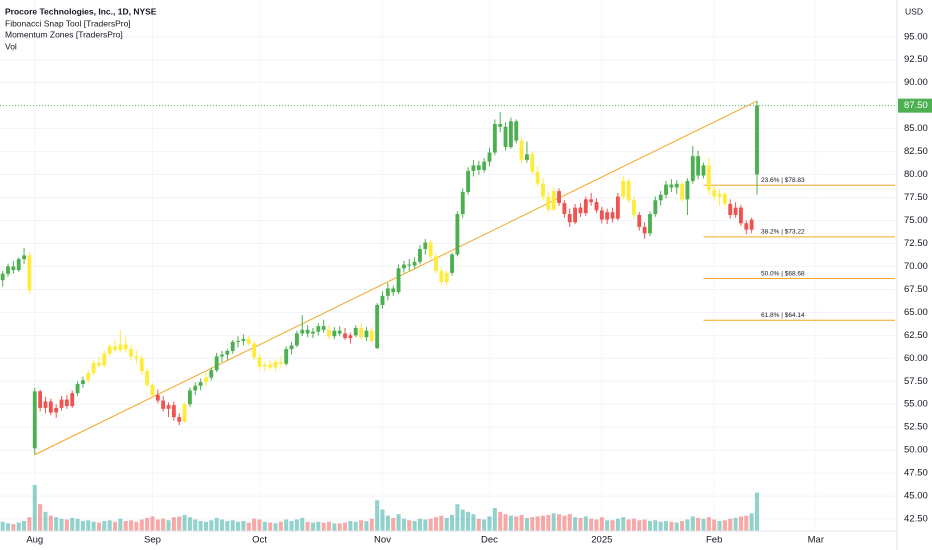 The image size is (932, 550). What do you see at coordinates (783, 180) in the screenshot?
I see `fib-label: 23.6% | $78.83` at bounding box center [783, 180].